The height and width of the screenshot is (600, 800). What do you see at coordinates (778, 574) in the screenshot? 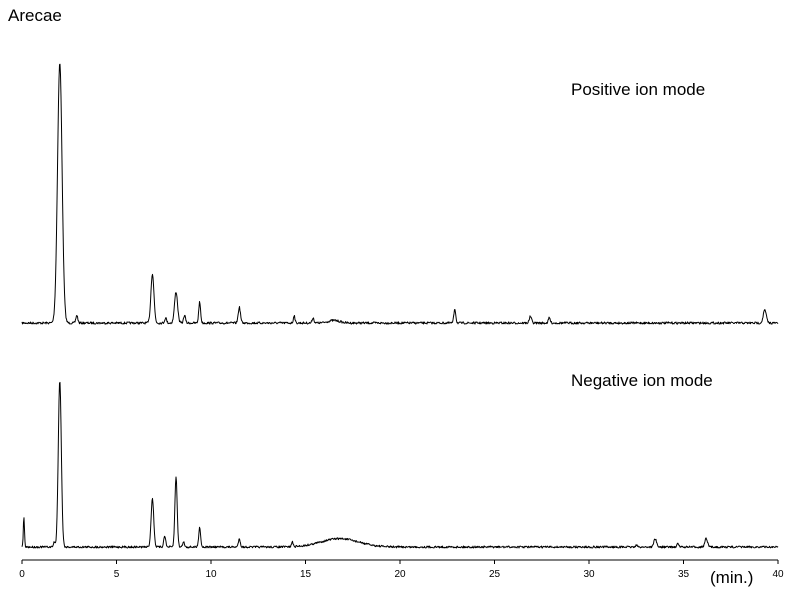
I see `x-tick-label: 40` at bounding box center [778, 574].